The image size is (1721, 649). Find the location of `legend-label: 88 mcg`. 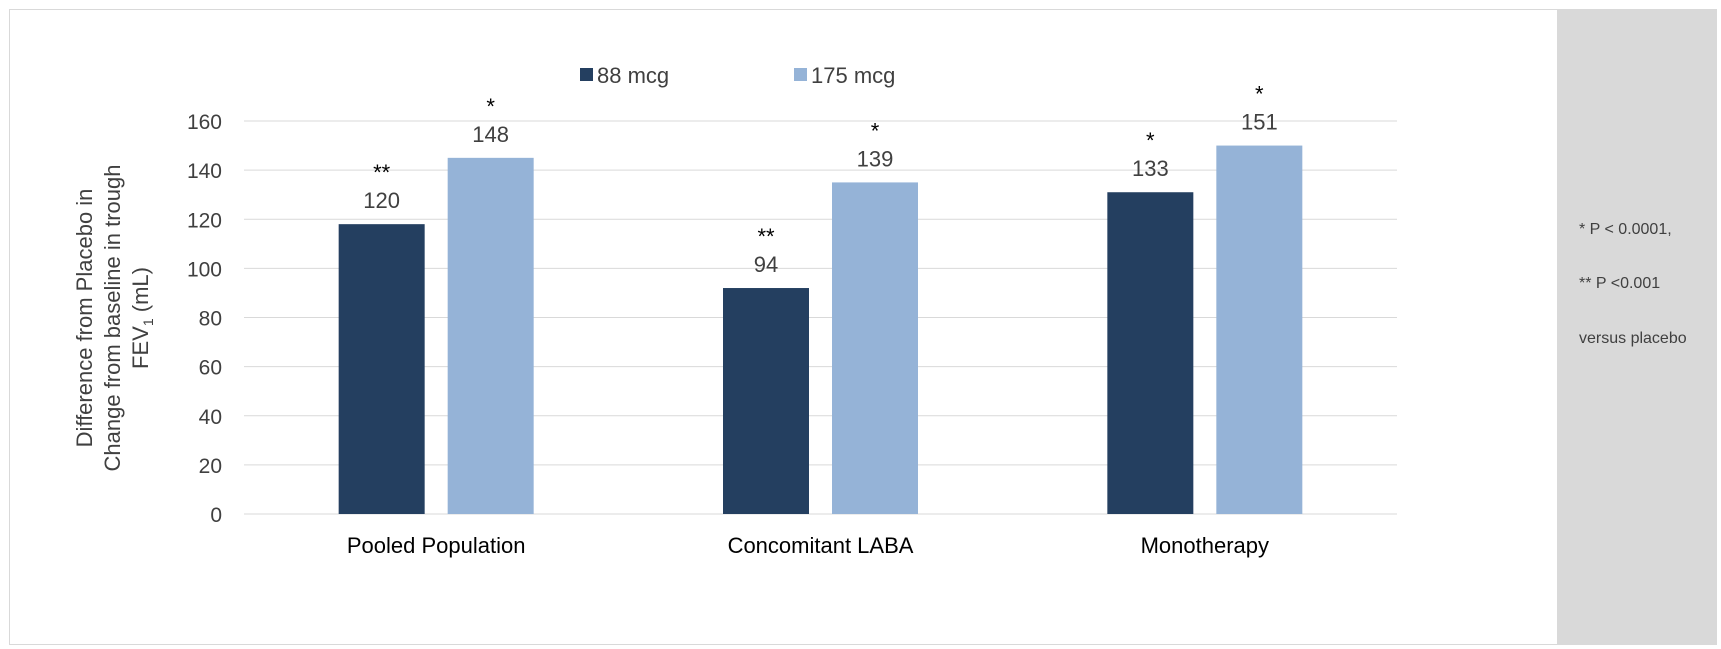

legend-label: 88 mcg is located at coordinates (633, 75).